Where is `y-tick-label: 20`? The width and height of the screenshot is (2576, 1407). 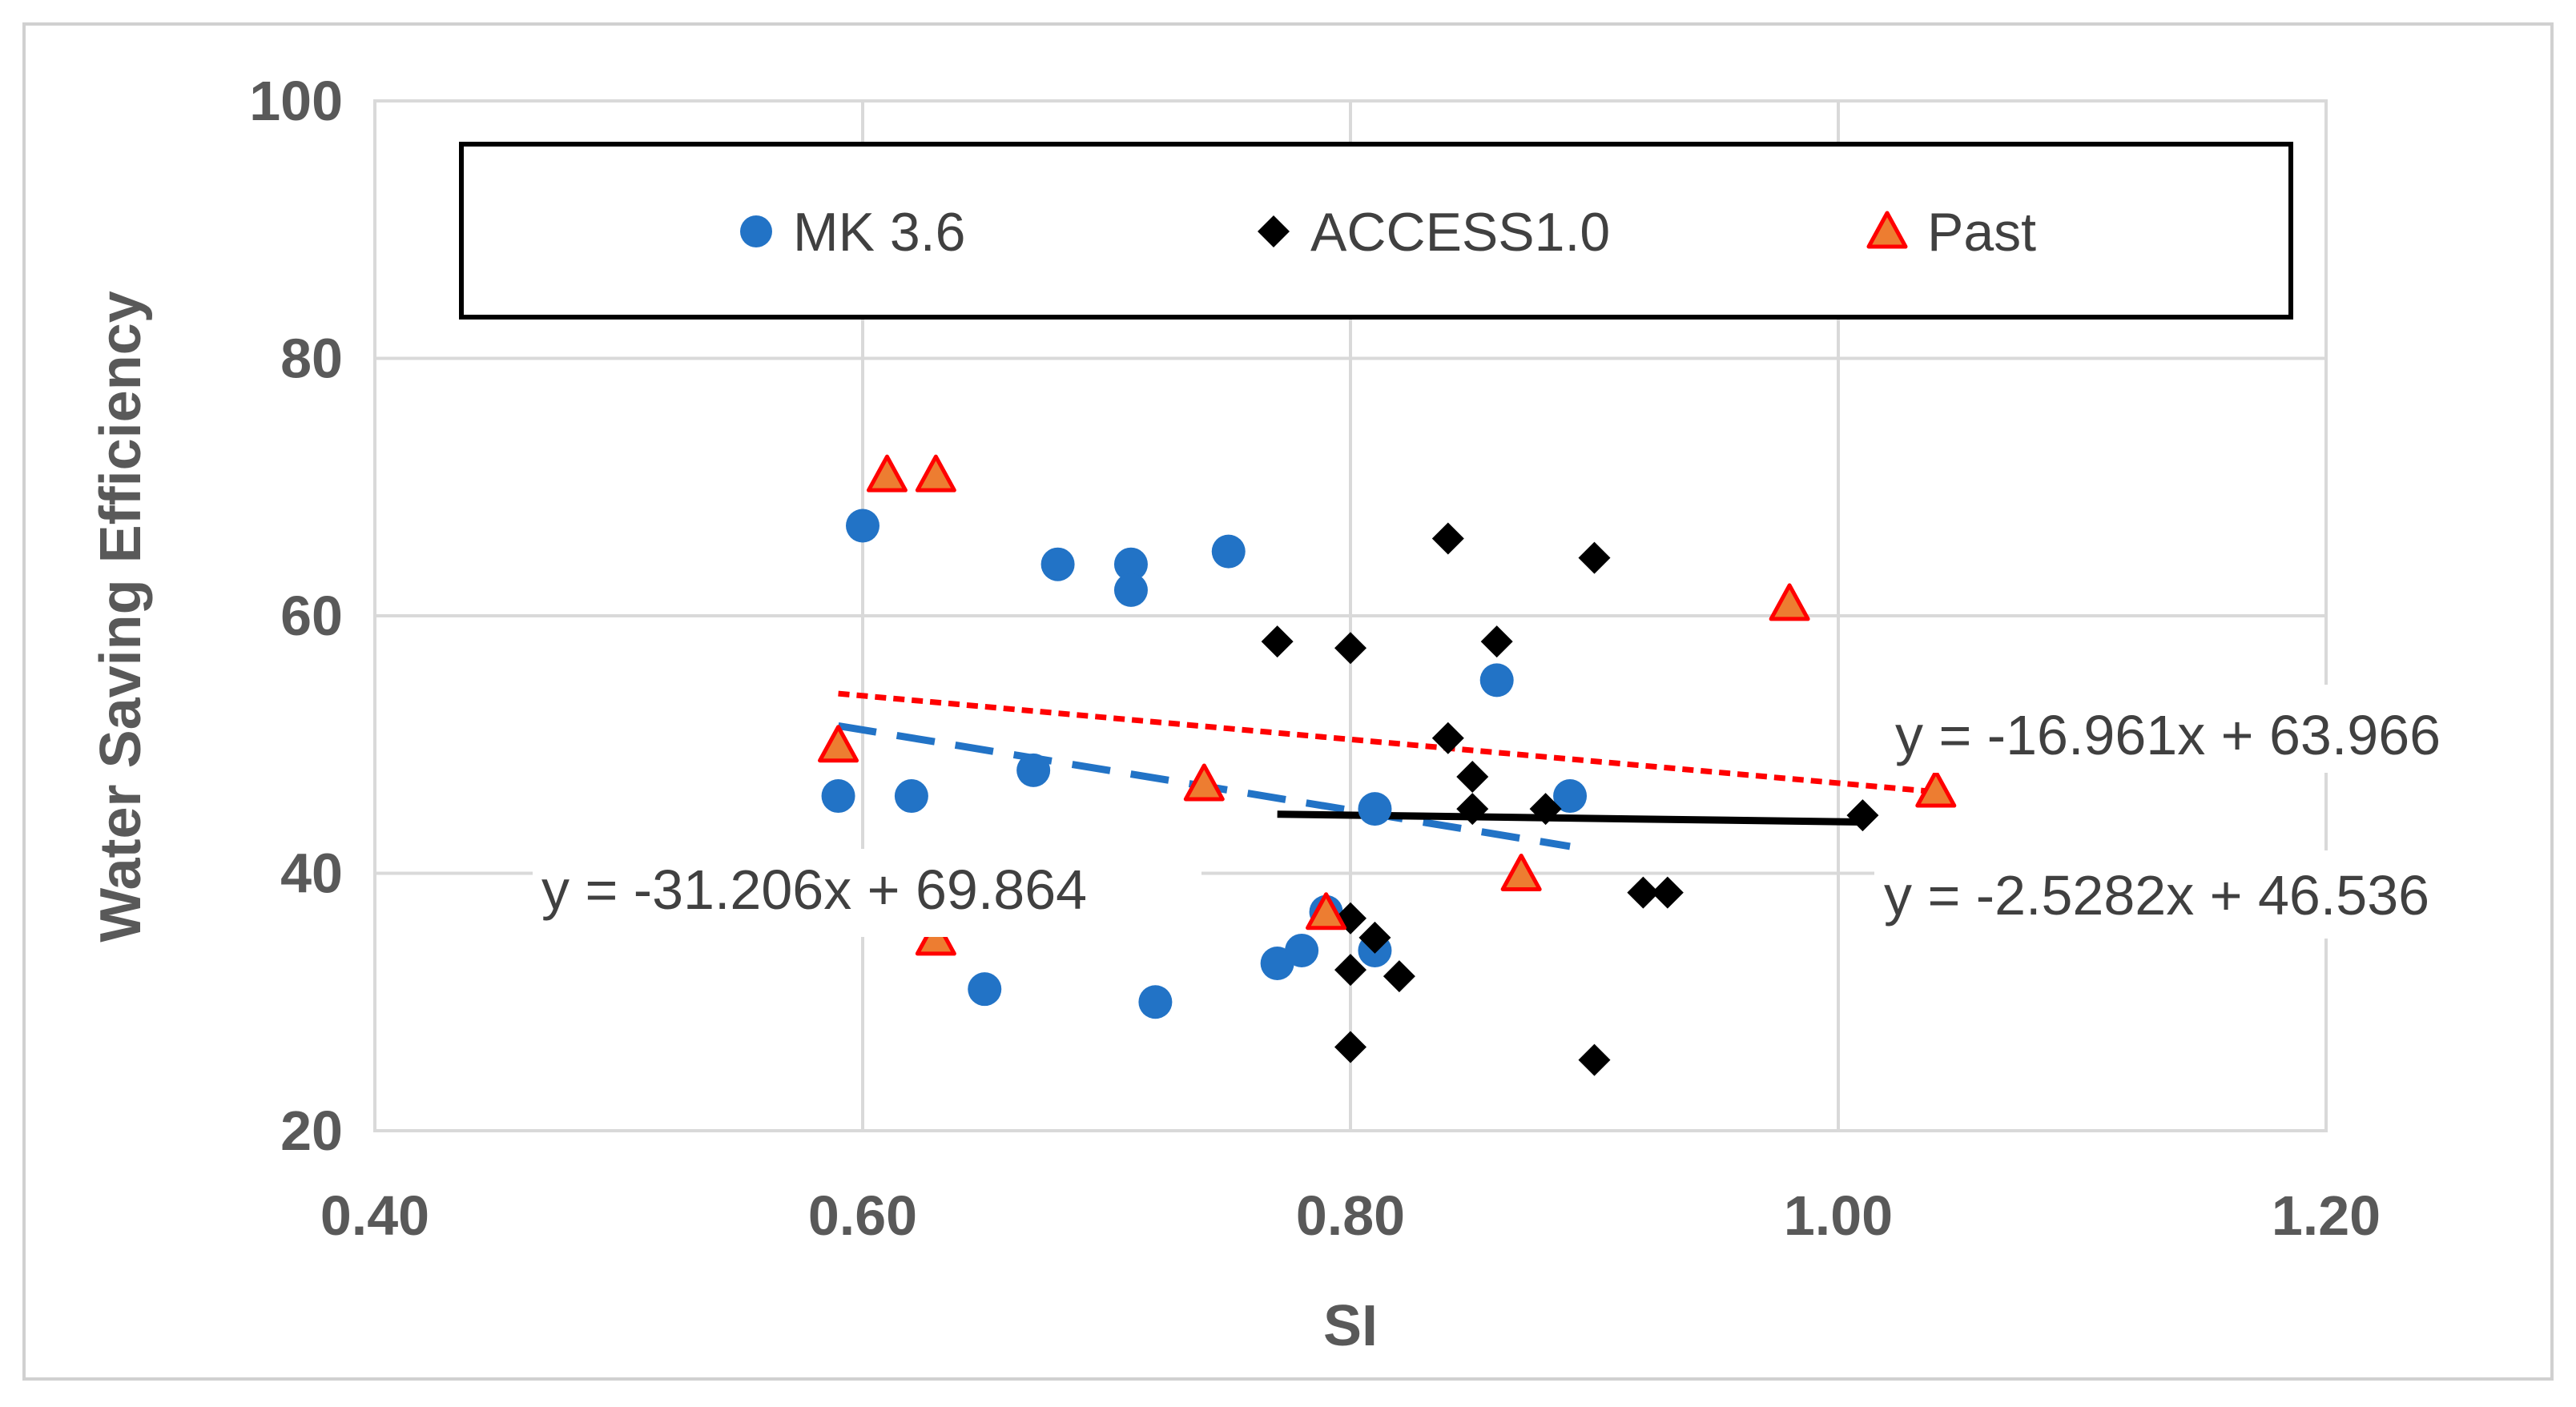 y-tick-label: 20 is located at coordinates (312, 1130).